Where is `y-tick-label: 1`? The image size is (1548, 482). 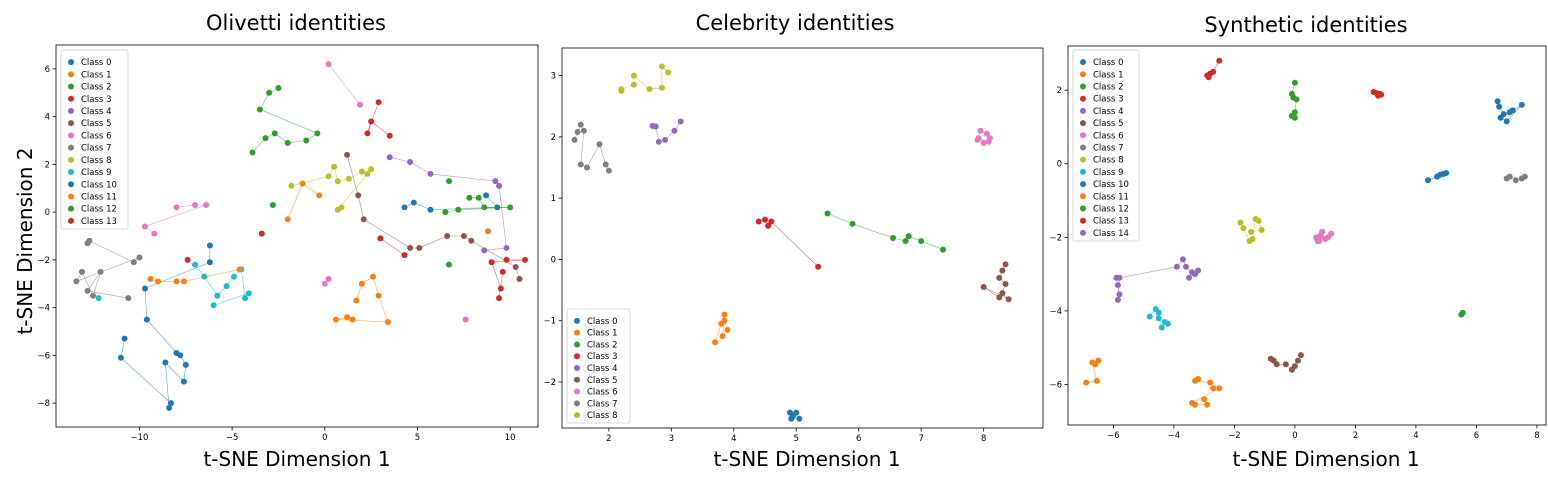 y-tick-label: 1 is located at coordinates (553, 199).